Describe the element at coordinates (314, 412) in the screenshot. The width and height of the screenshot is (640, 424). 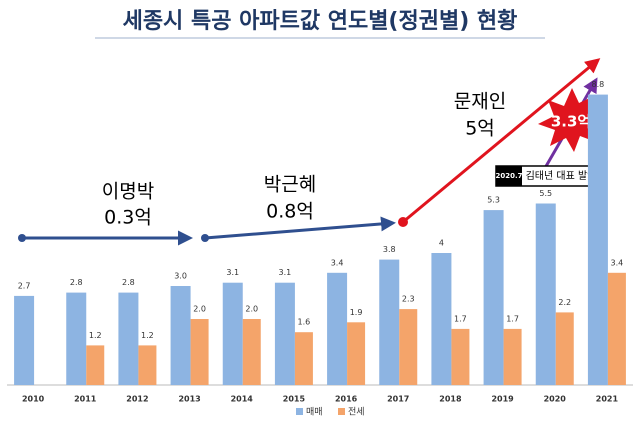
I see `legend-label: 매매` at that location.